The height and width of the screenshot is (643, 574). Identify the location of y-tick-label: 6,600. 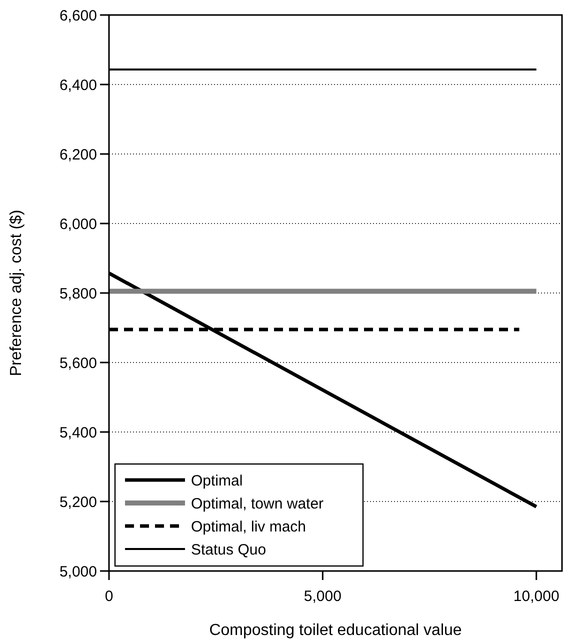
(78, 15).